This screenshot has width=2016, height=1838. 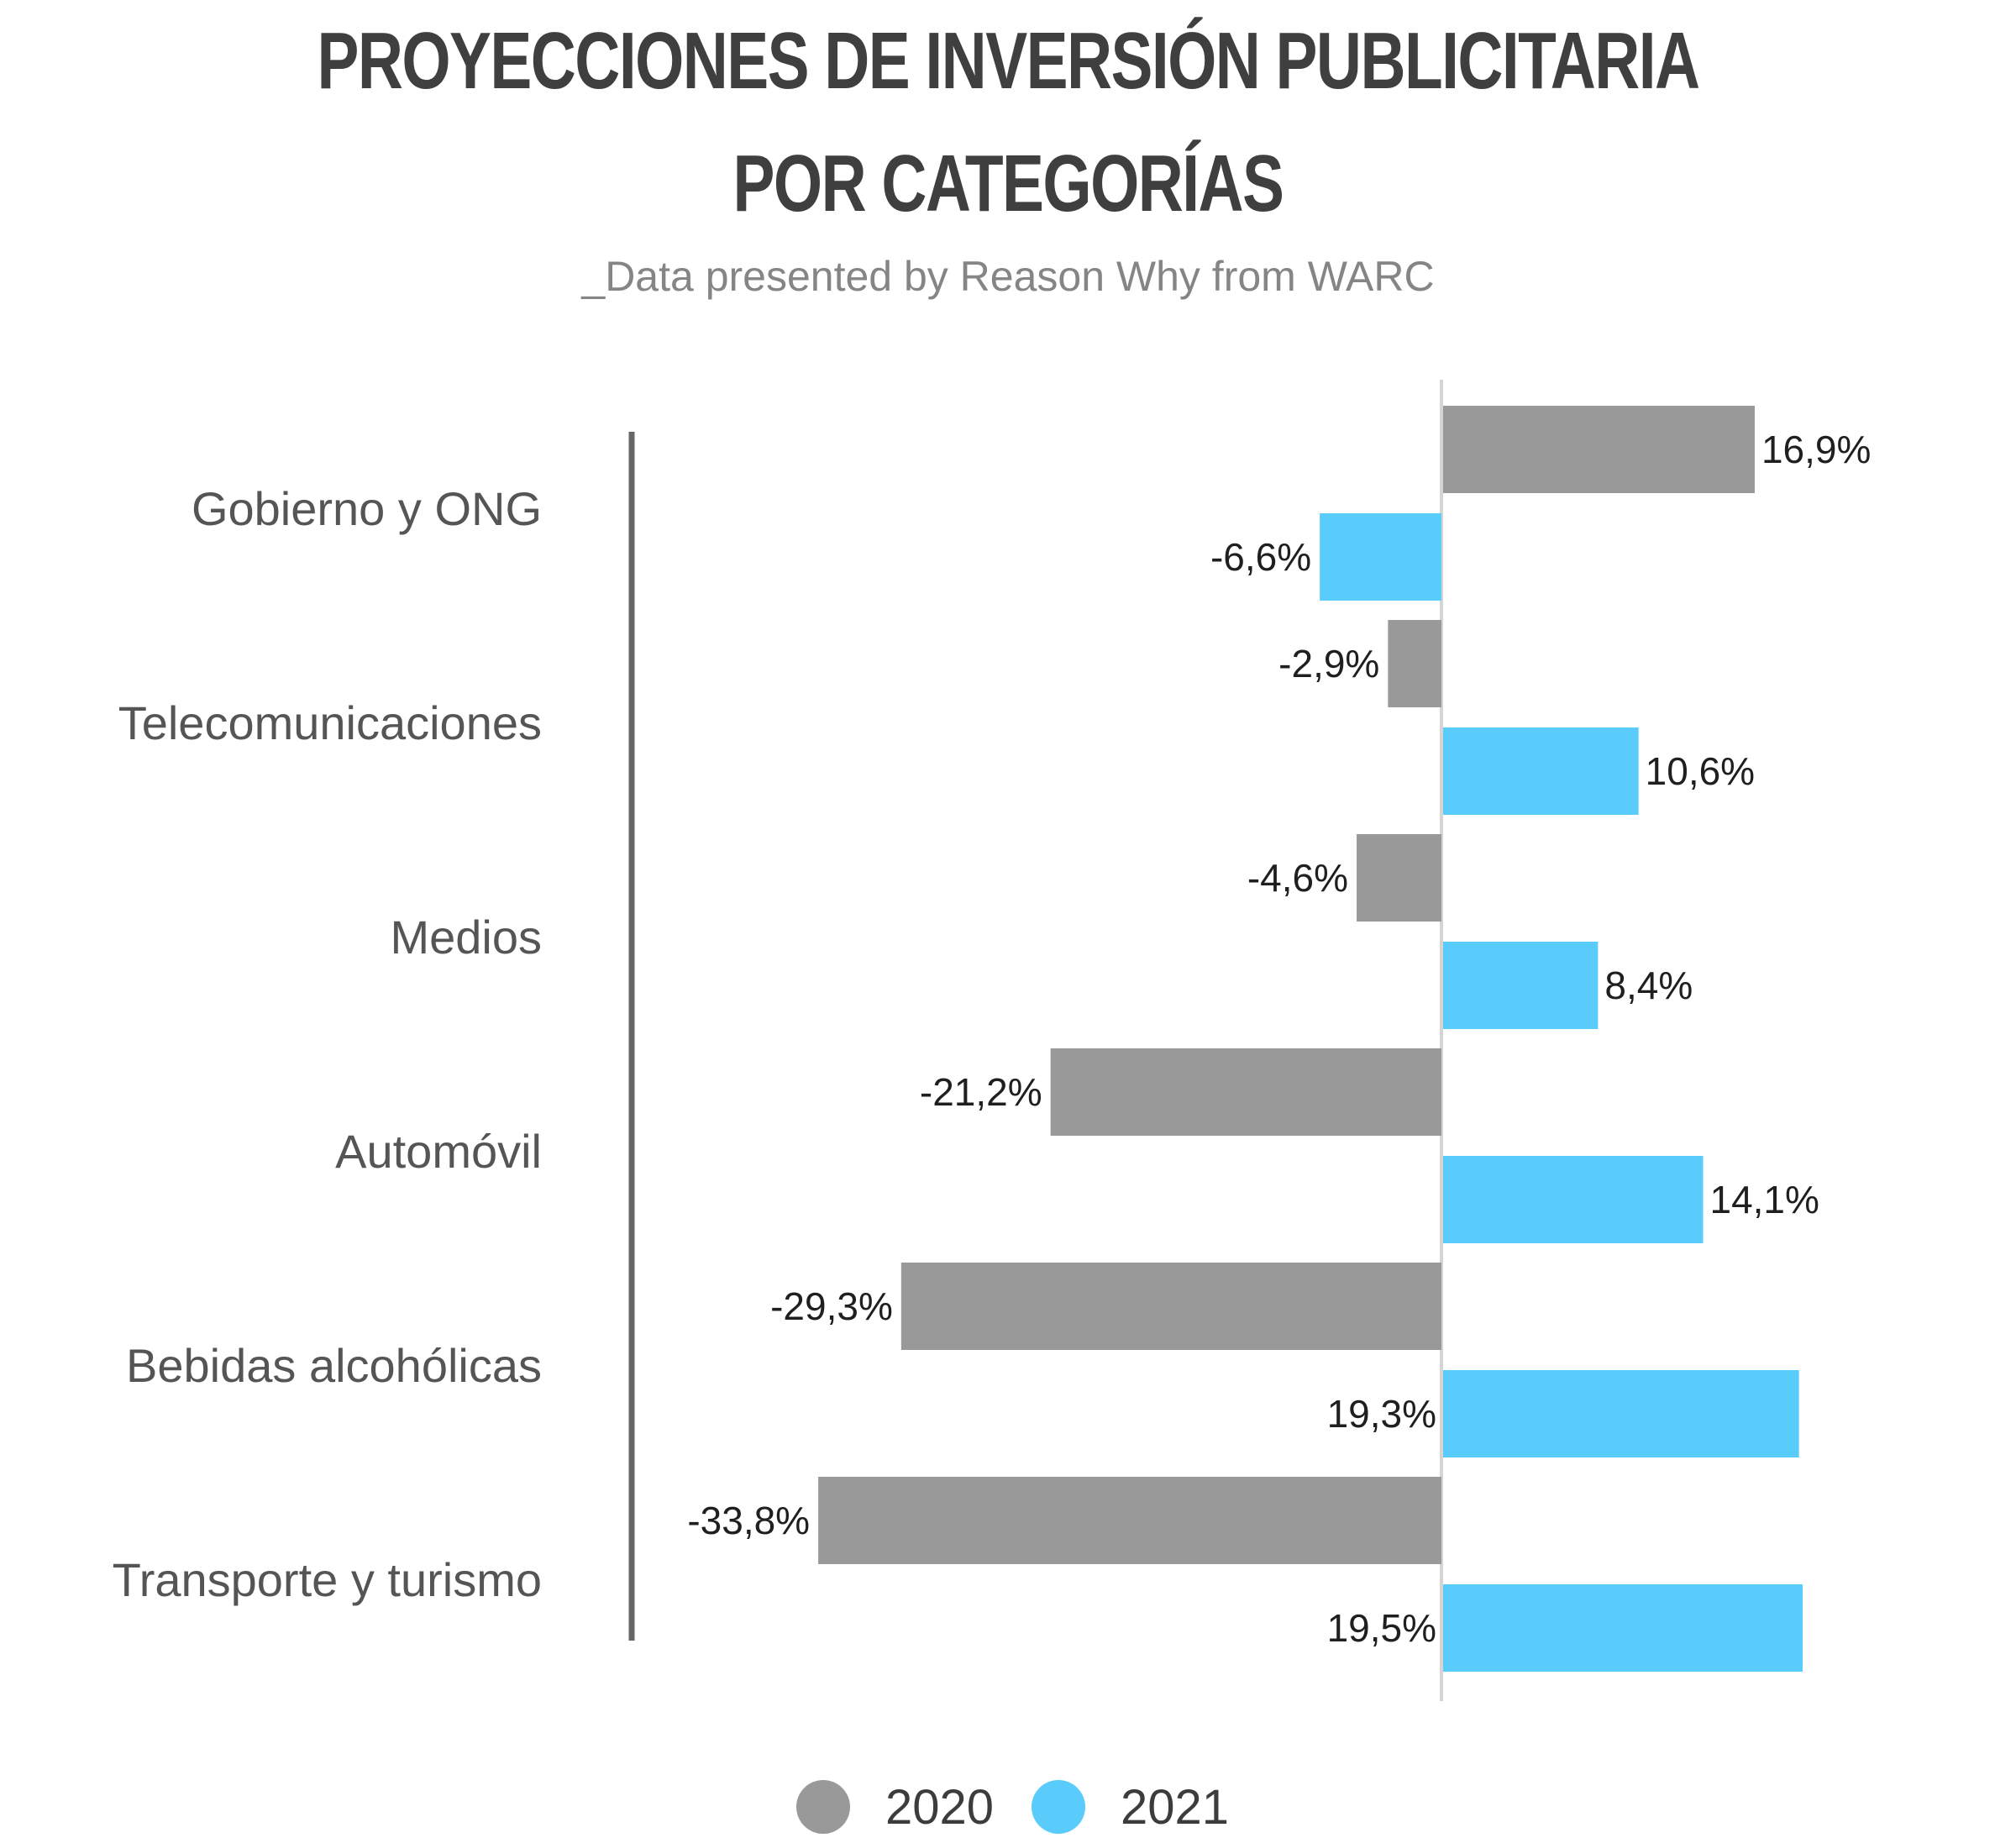 I want to click on chart-title-line-1: PROYECCIONES DE INVERSIÓN PUBLICITARIA, so click(x=1008, y=61).